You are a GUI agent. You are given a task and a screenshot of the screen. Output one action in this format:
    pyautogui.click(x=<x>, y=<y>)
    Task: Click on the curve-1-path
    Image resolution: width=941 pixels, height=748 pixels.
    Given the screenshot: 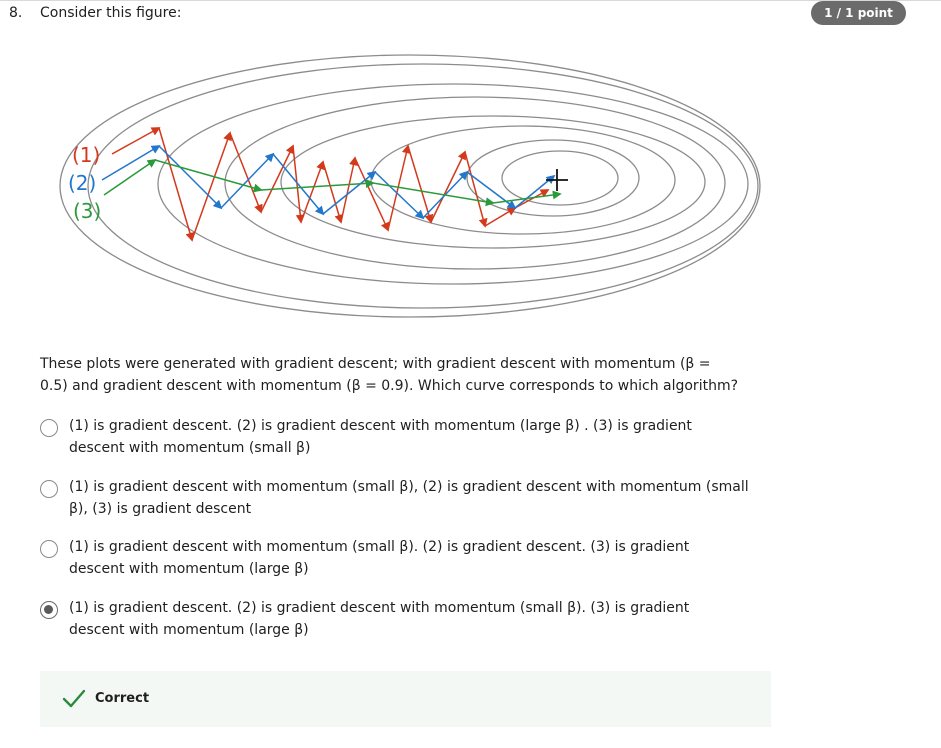 What is the action you would take?
    pyautogui.click(x=330, y=184)
    